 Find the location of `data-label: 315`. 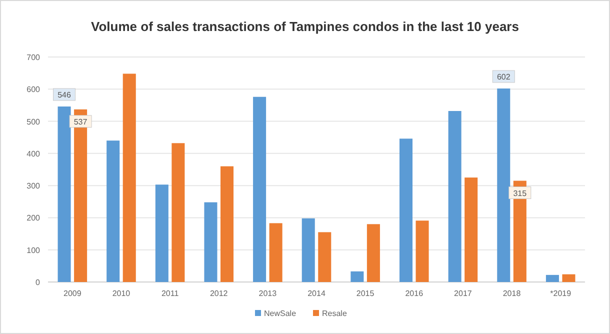

data-label: 315 is located at coordinates (520, 193).